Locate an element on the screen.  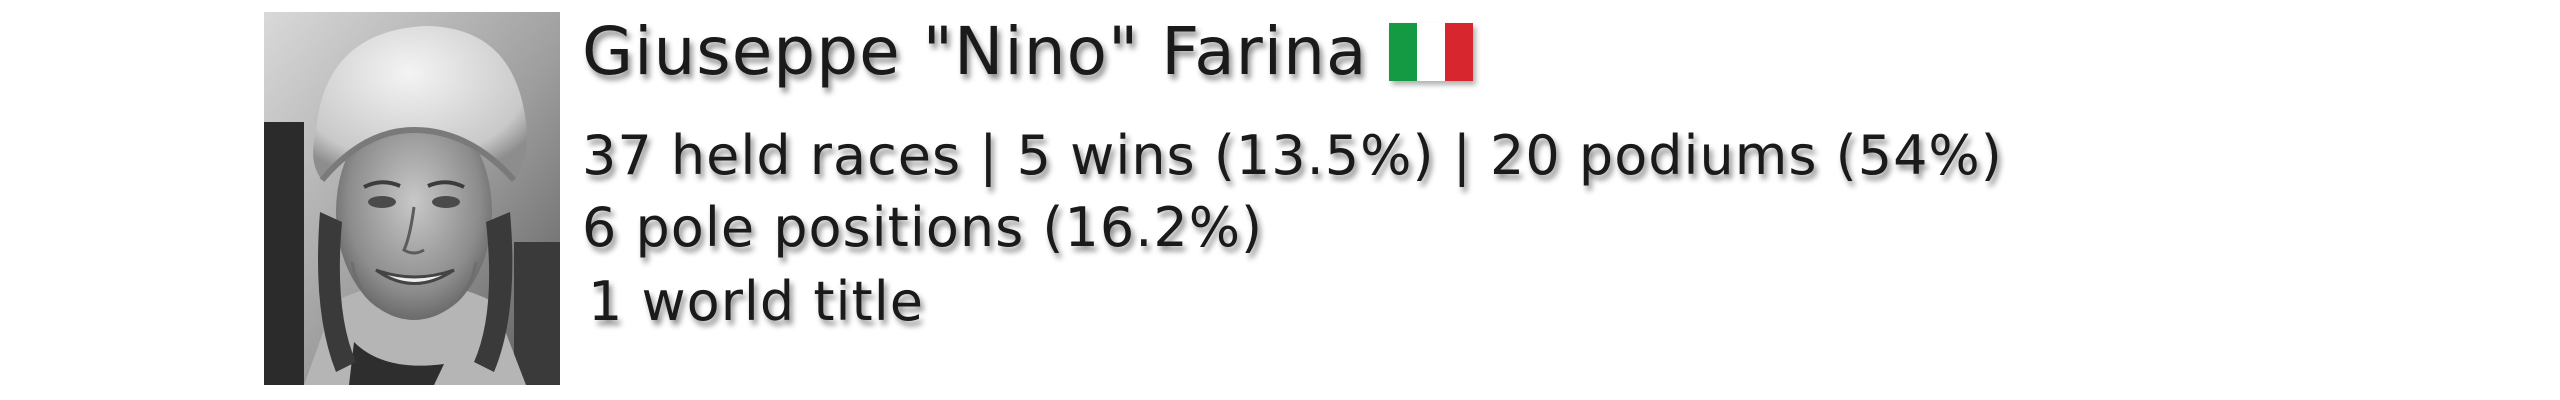
name-row: Giuseppe "Nino" Farina is located at coordinates (1028, 52).